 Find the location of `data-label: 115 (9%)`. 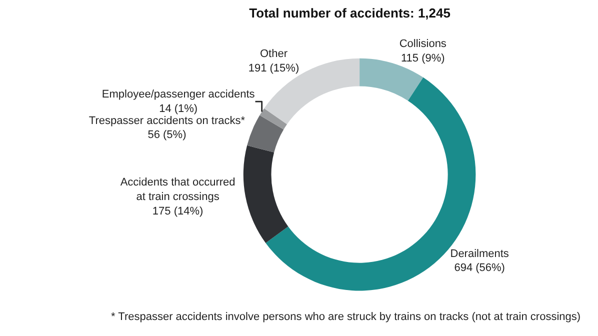

data-label: 115 (9%) is located at coordinates (422, 58).